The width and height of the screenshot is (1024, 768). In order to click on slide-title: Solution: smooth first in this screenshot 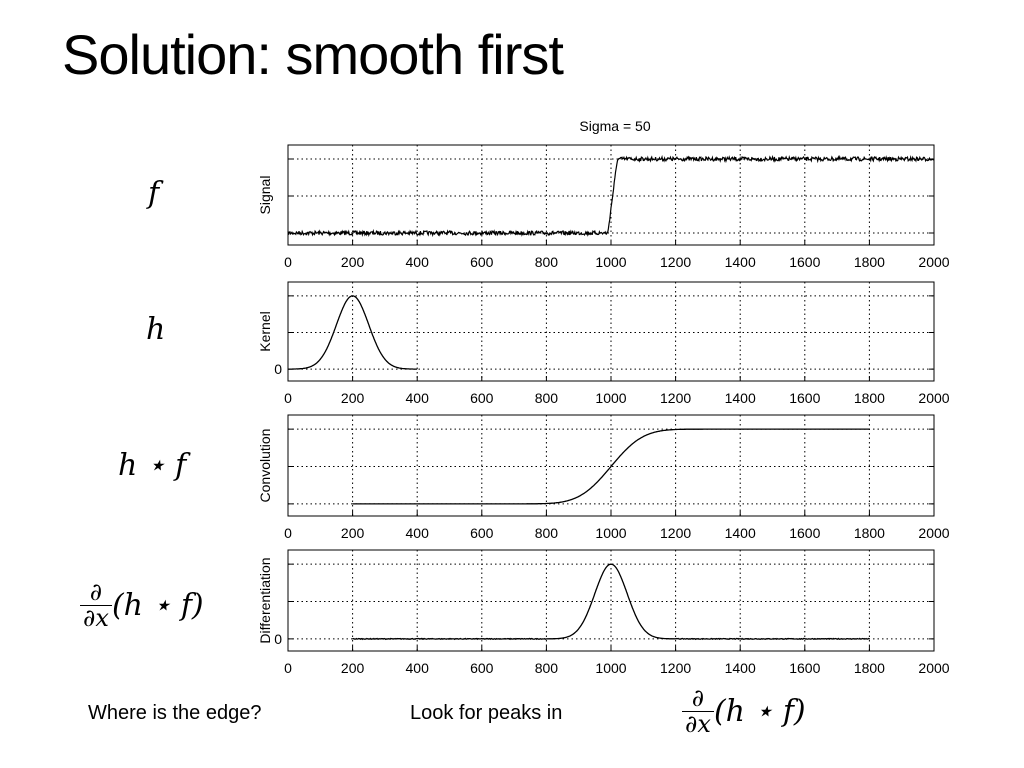, I will do `click(313, 54)`.